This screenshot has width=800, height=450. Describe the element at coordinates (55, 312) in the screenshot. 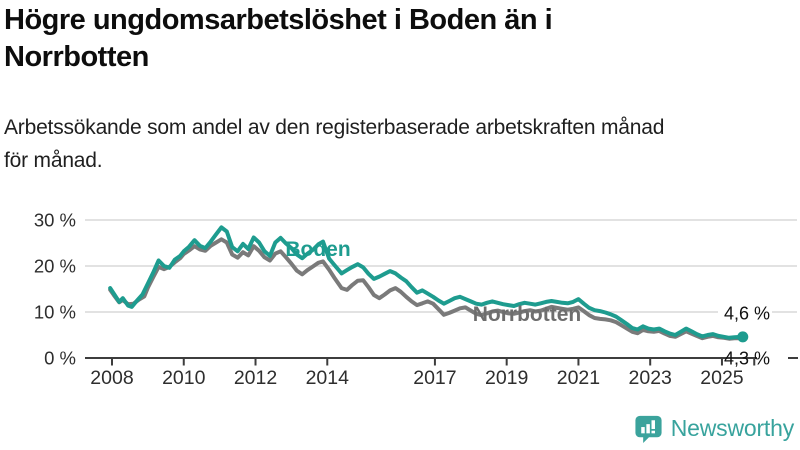

I see `y-axis-tick-label: 10 %` at that location.